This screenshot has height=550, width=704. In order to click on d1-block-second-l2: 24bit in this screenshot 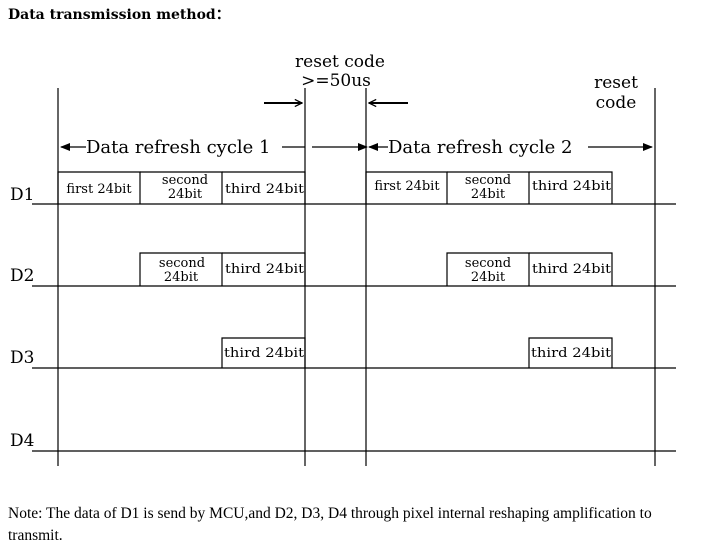, I will do `click(185, 194)`.